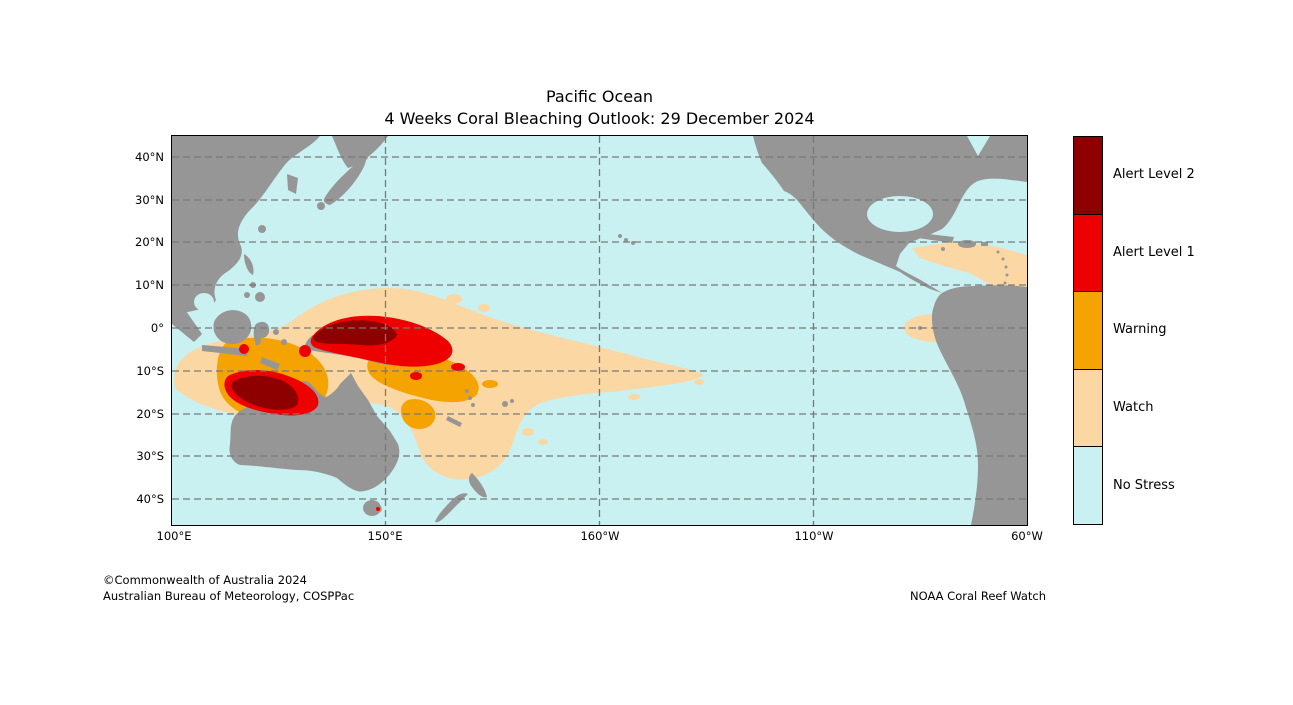 The height and width of the screenshot is (705, 1293). I want to click on lon-label-100e: 100°E, so click(174, 536).